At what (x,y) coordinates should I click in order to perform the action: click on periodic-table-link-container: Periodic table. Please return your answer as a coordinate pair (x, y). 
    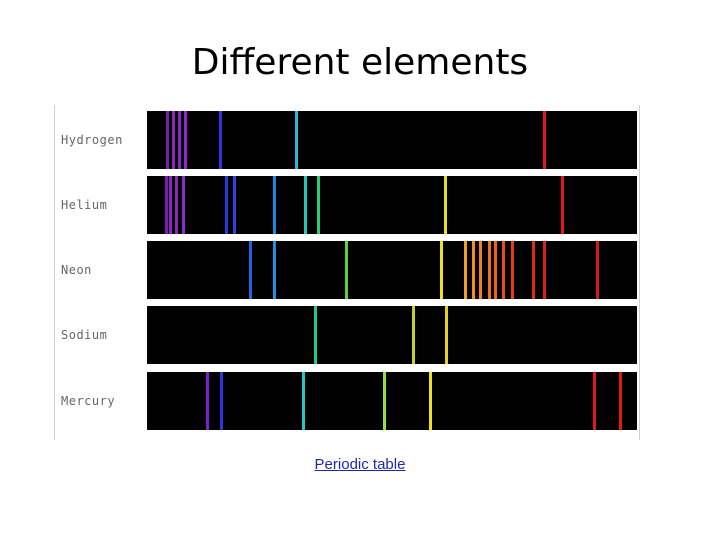
    Looking at the image, I should click on (360, 464).